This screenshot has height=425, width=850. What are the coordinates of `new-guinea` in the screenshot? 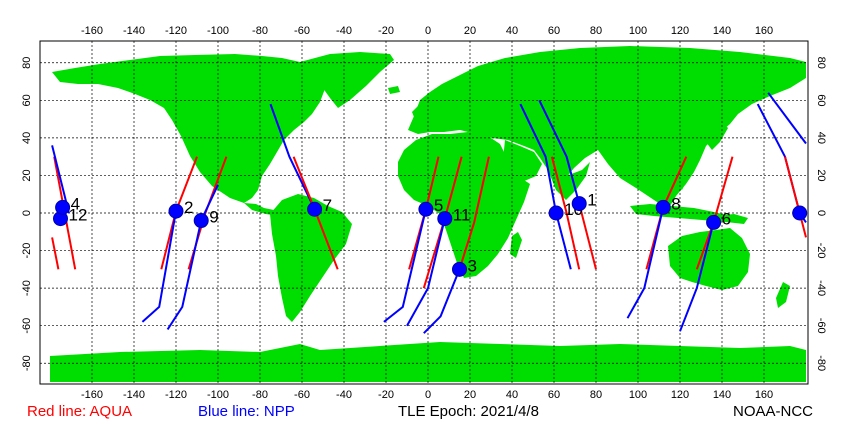 It's located at (732, 219).